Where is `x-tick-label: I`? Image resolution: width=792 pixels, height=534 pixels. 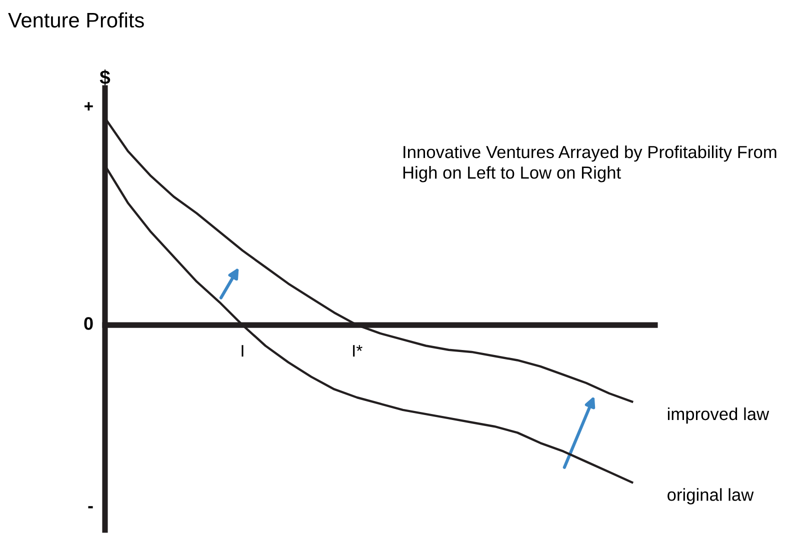
x-tick-label: I is located at coordinates (243, 351).